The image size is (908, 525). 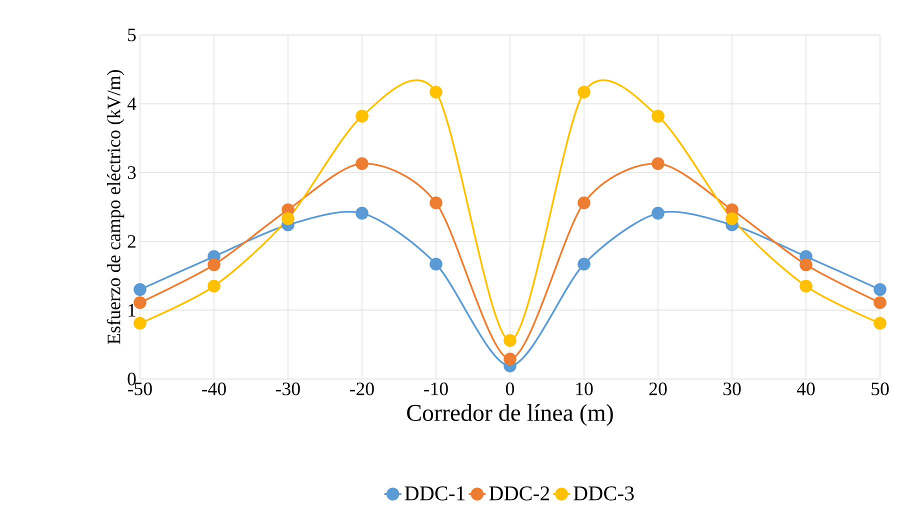 What do you see at coordinates (584, 389) in the screenshot?
I see `x-tick-label: 10` at bounding box center [584, 389].